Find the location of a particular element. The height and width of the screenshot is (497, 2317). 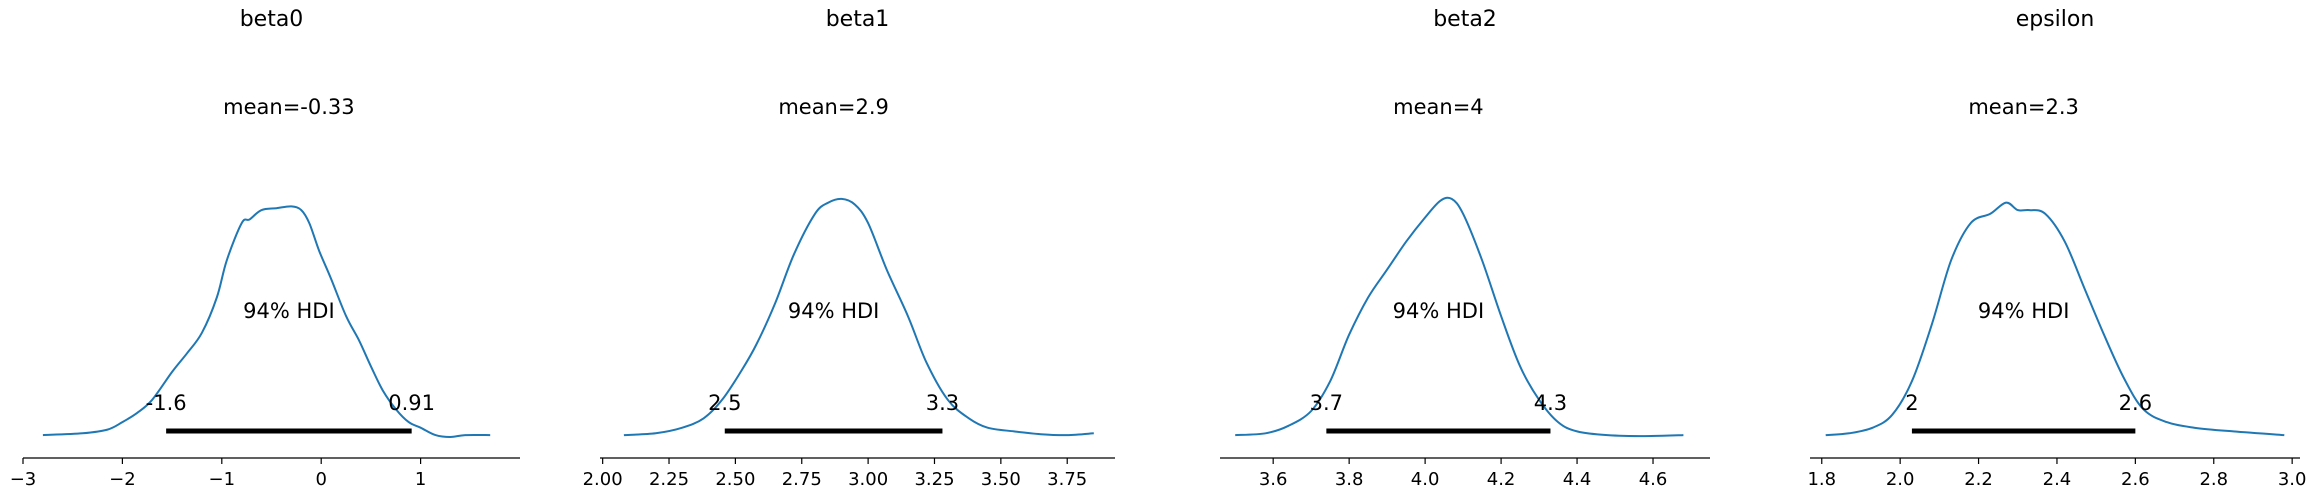

hdi-high-label: 4.3 is located at coordinates (1550, 403).